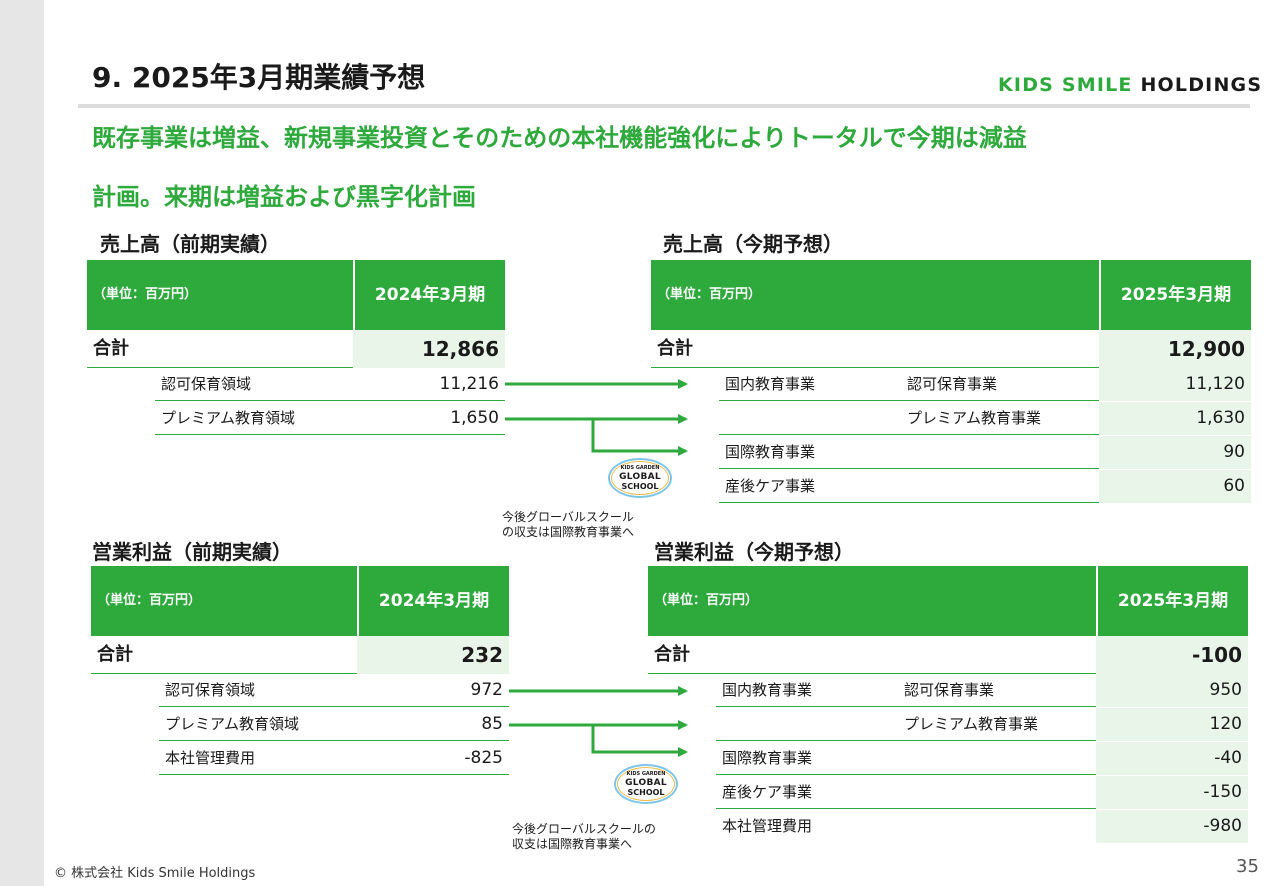 The width and height of the screenshot is (1280, 886). Describe the element at coordinates (1172, 724) in the screenshot. I see `row-value: 120` at that location.